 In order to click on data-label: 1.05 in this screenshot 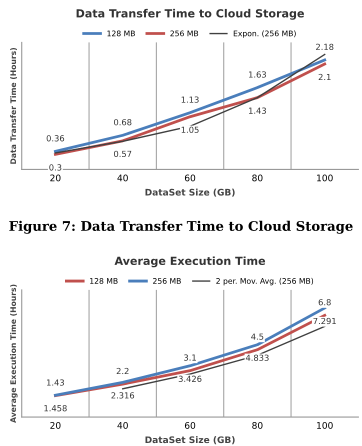, I will do `click(190, 129)`.